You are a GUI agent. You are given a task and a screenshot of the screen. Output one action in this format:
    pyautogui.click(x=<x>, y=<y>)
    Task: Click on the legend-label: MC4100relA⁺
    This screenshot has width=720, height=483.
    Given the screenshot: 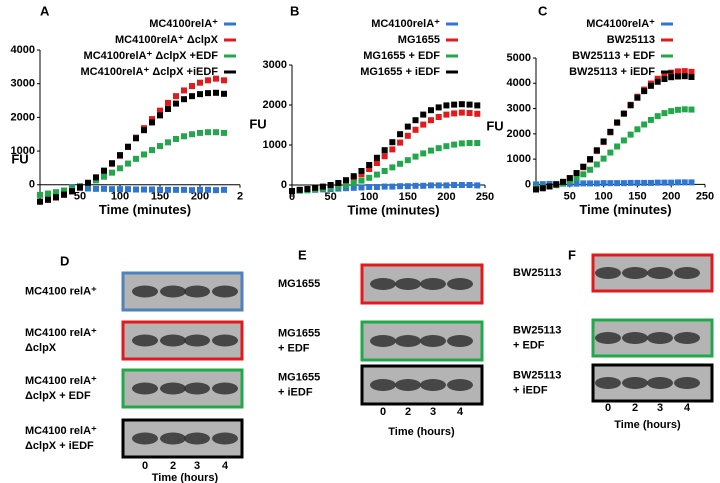 What is the action you would take?
    pyautogui.click(x=620, y=24)
    